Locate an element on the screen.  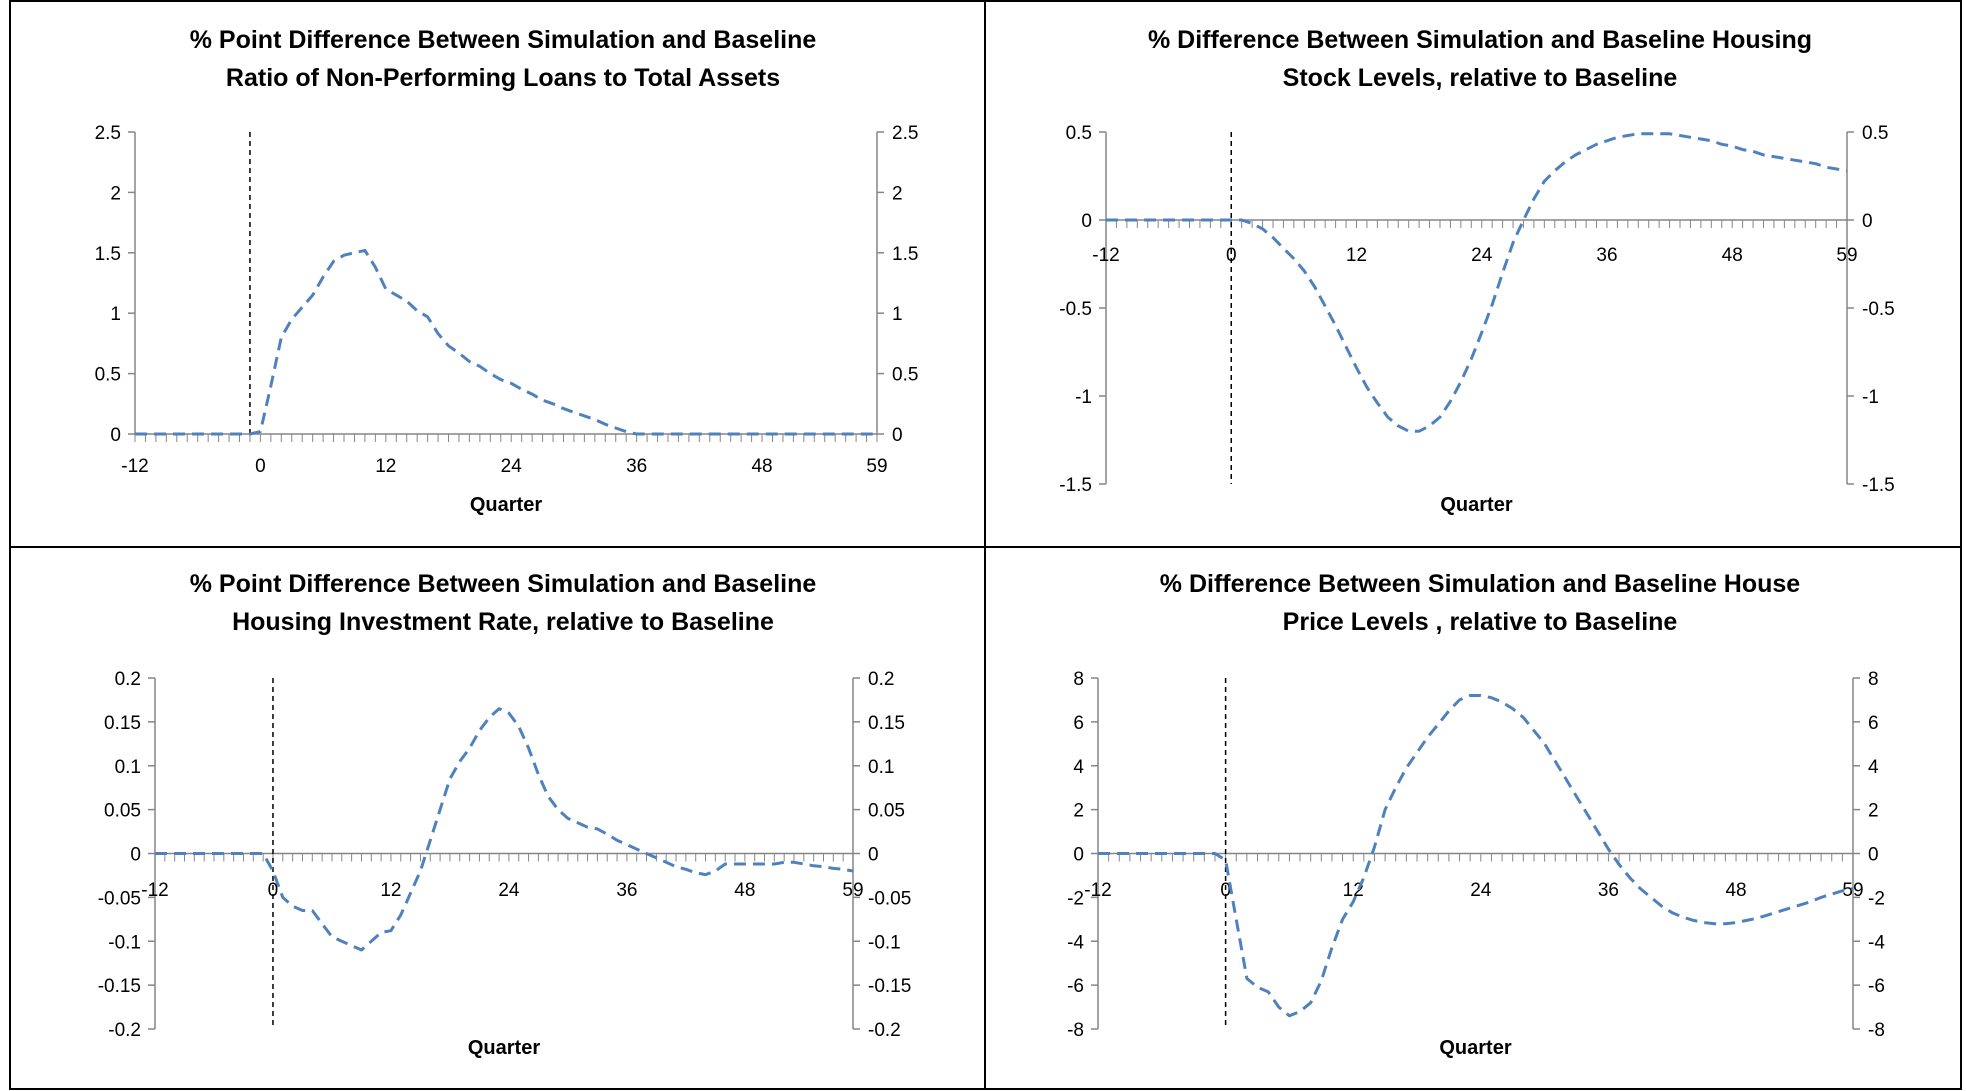
right-y-tick-label: 8 is located at coordinates (1873, 679).